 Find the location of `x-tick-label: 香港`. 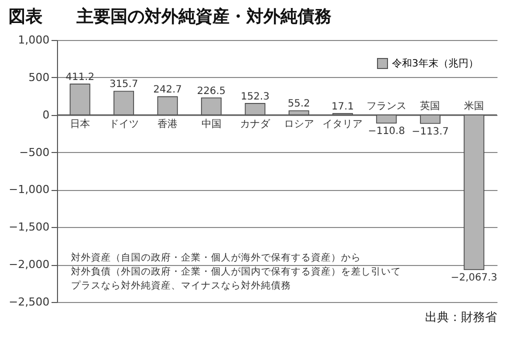

x-tick-label: 香港 is located at coordinates (168, 124).